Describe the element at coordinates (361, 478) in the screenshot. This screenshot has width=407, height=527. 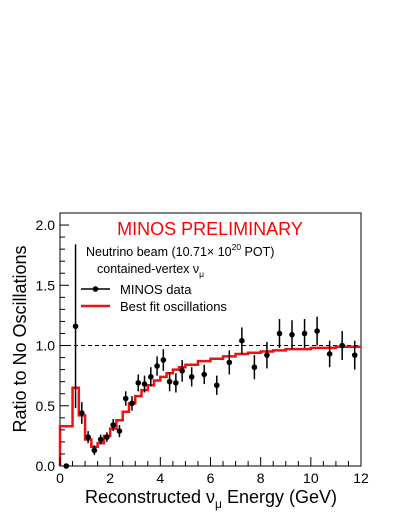
I see `x-tick-label-6: 12` at that location.